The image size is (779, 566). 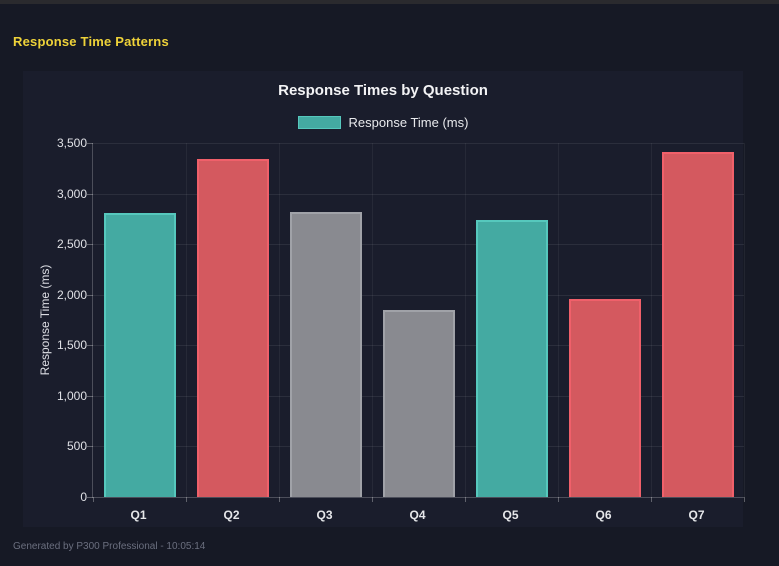 I want to click on legend-swatch, so click(x=319, y=122).